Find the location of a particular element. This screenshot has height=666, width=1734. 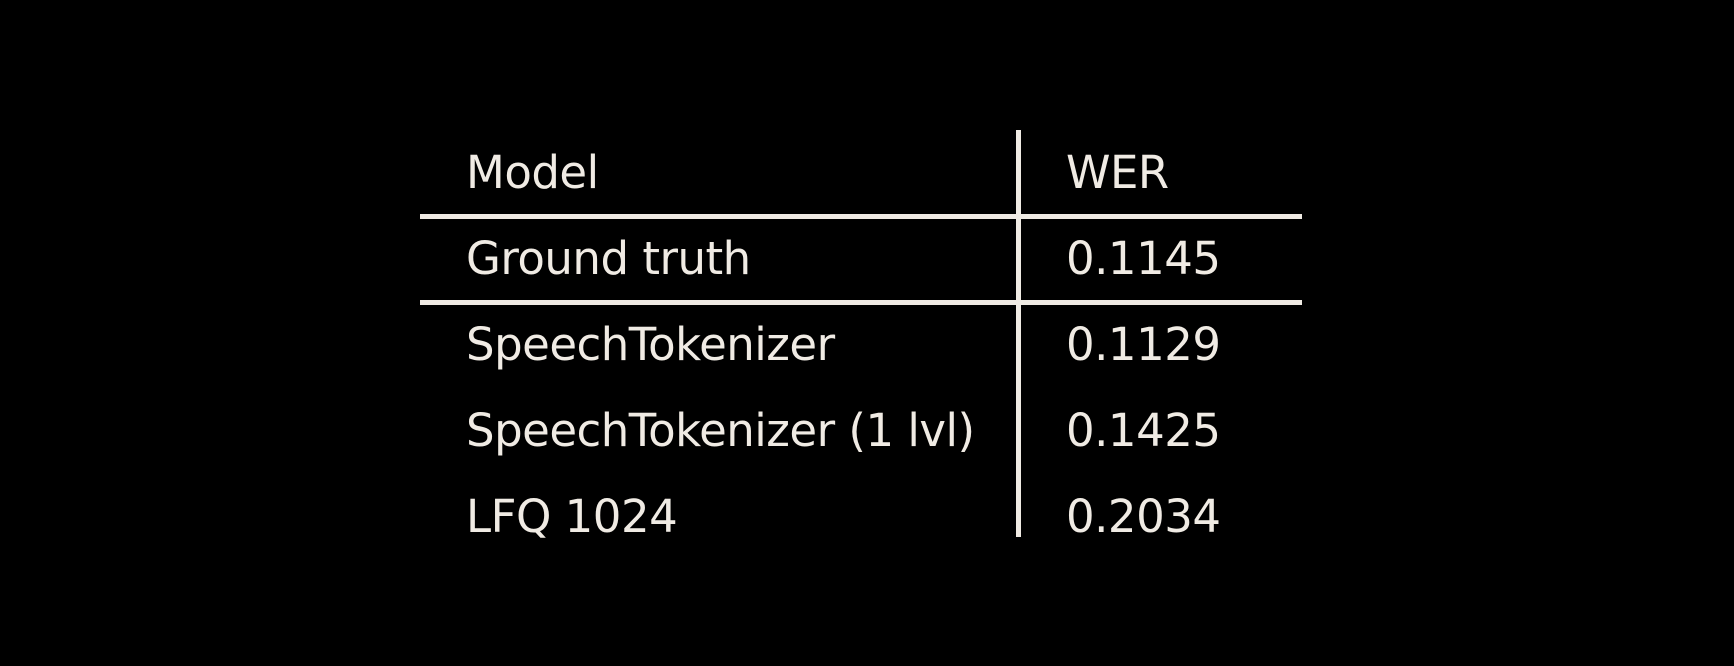

table-cell-model: Ground truth is located at coordinates (608, 258).